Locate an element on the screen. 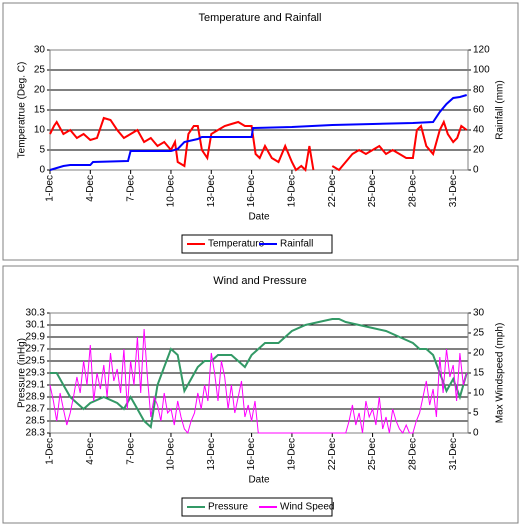 The height and width of the screenshot is (527, 522). y-tick-label: 15 is located at coordinates (40, 110).